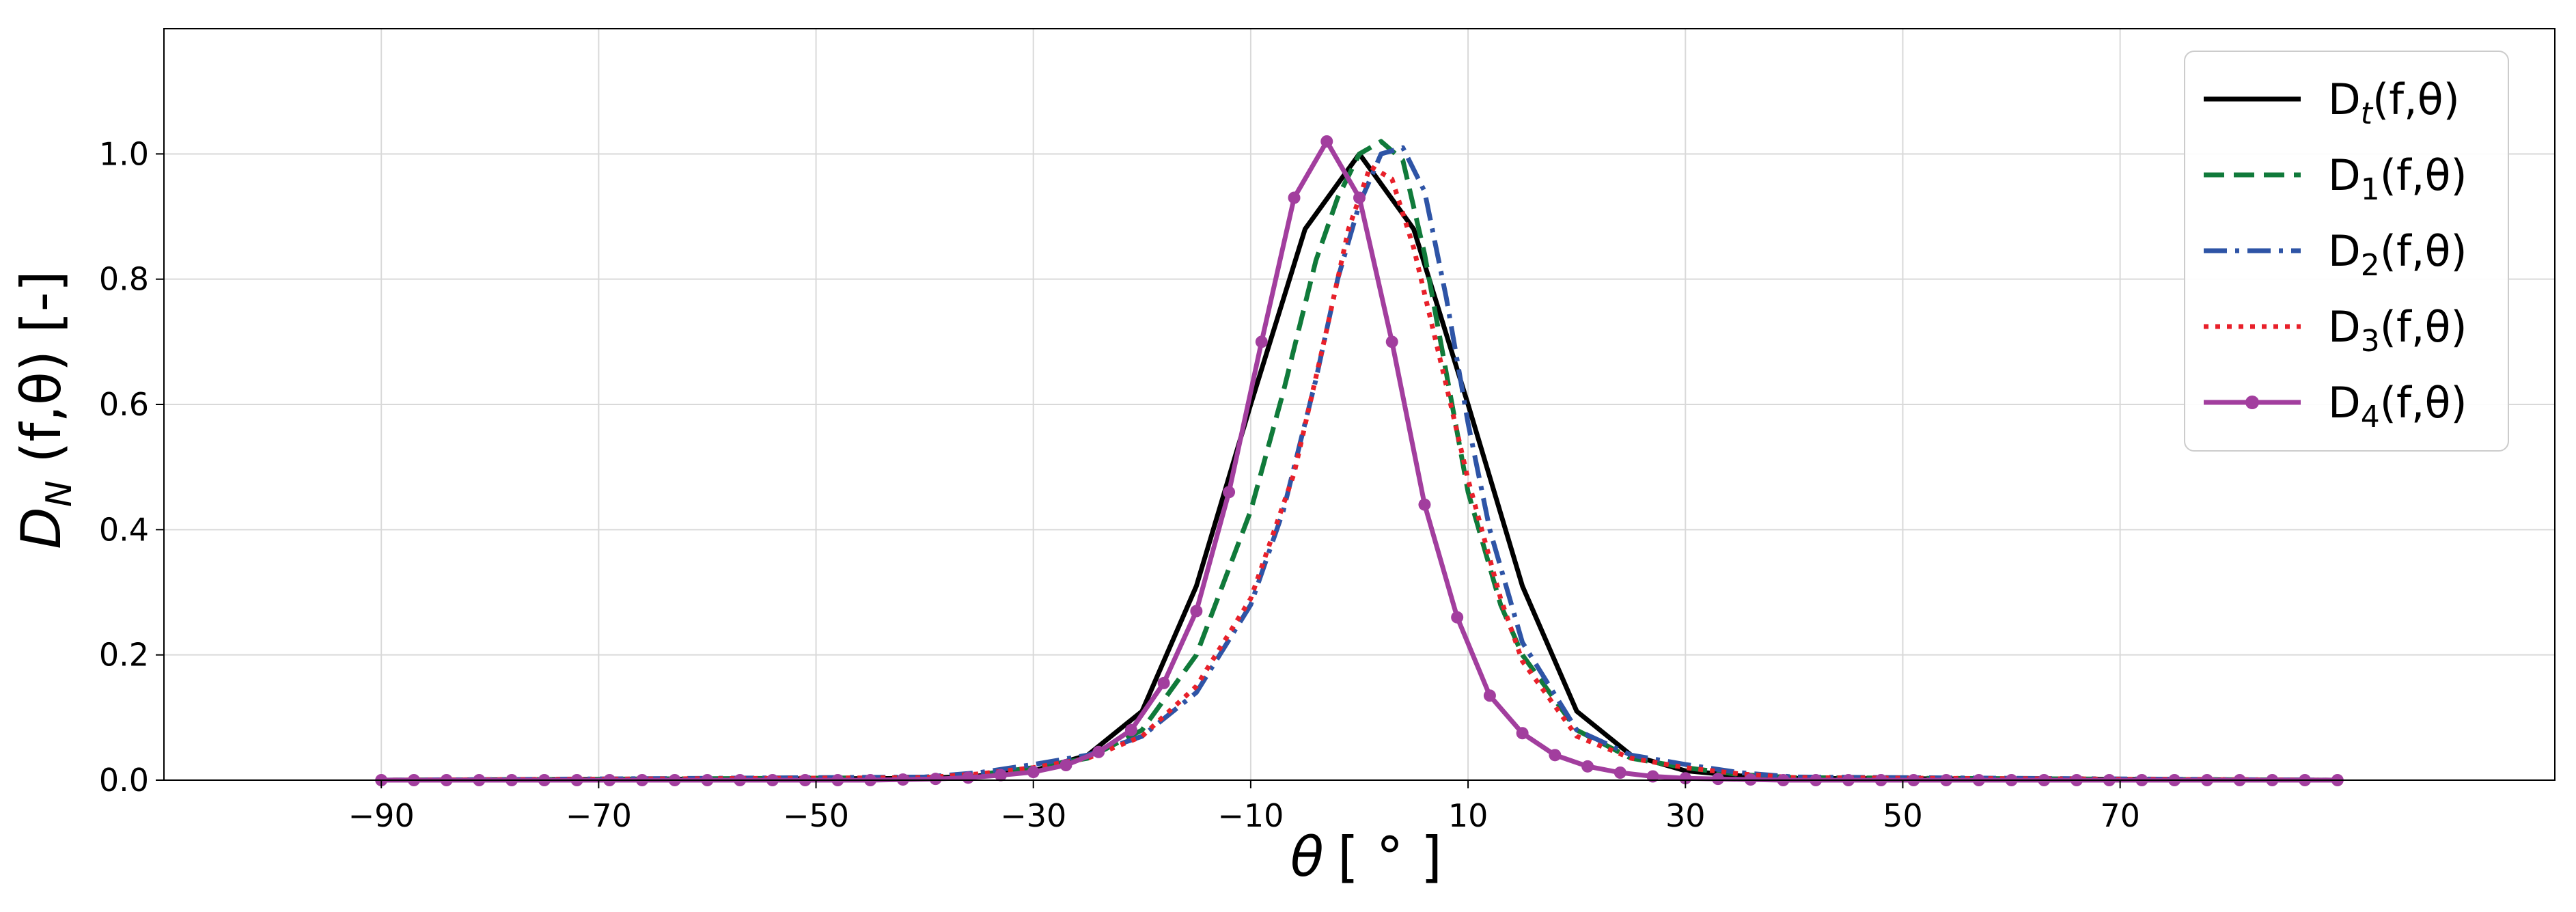 The width and height of the screenshot is (2576, 912). I want to click on y-axis-label-main: D, so click(42, 528).